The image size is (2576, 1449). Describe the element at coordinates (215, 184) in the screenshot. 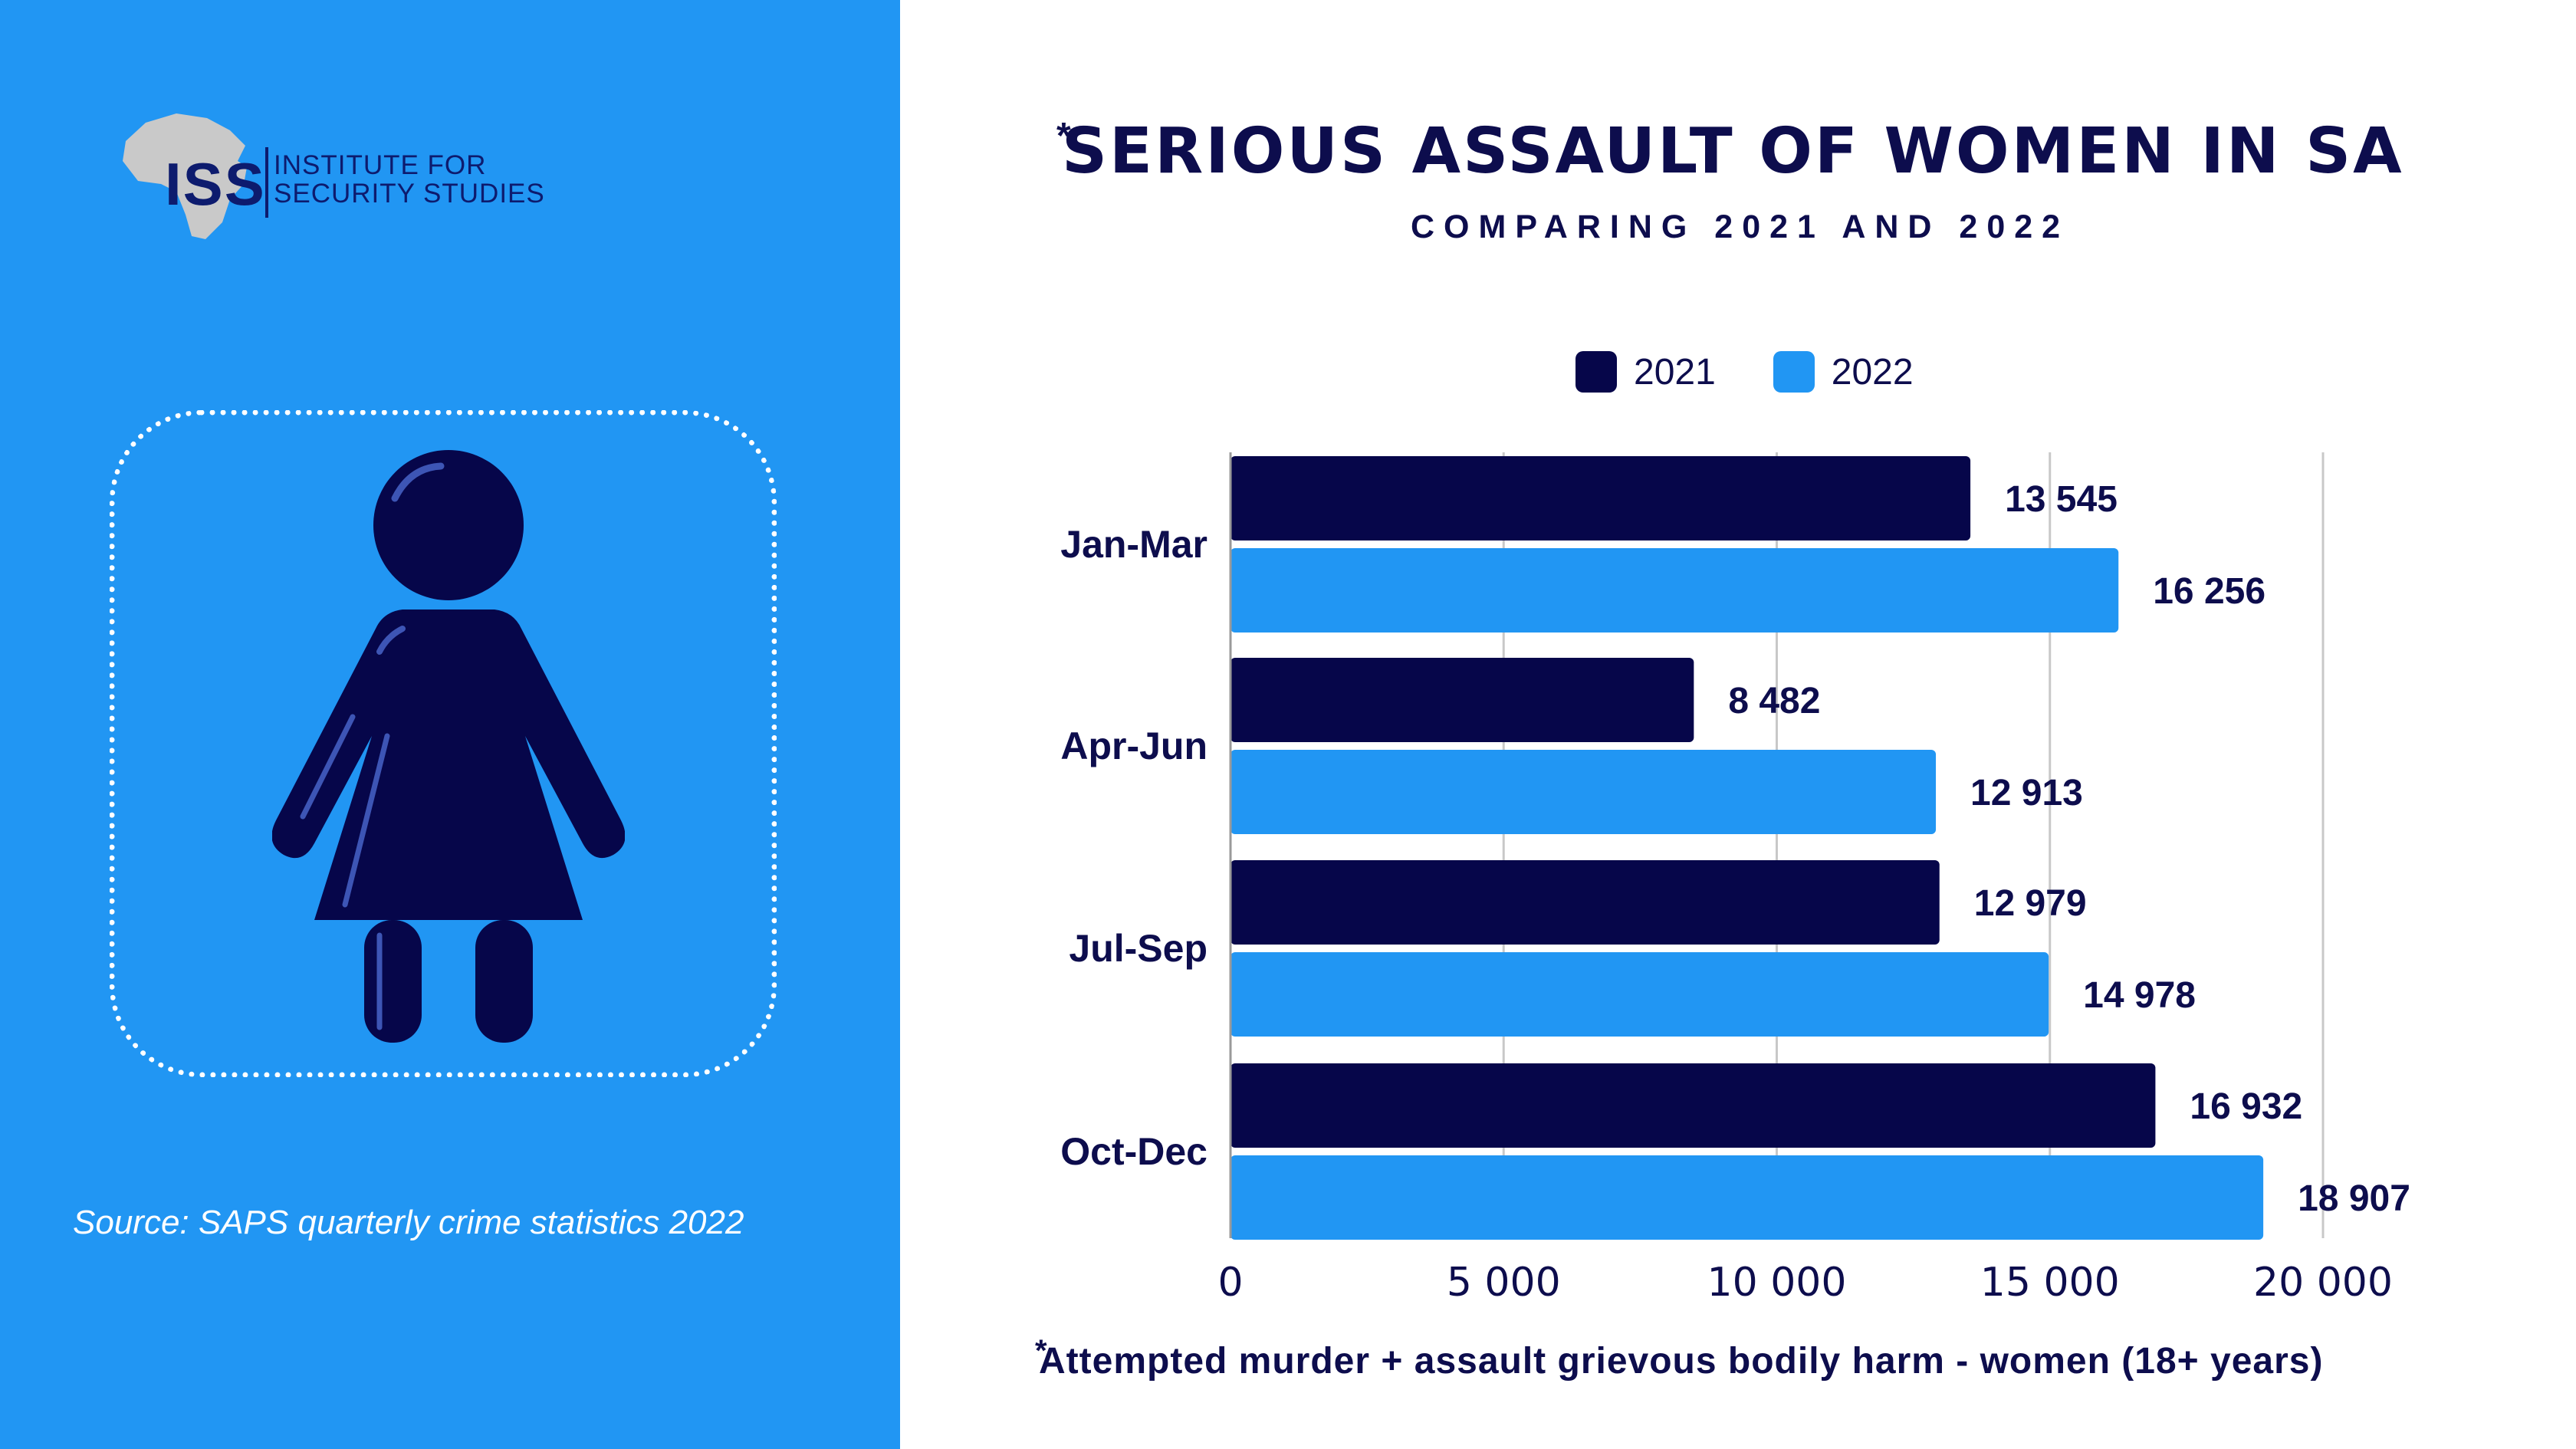

I see `logo-abbreviation: ISS` at that location.